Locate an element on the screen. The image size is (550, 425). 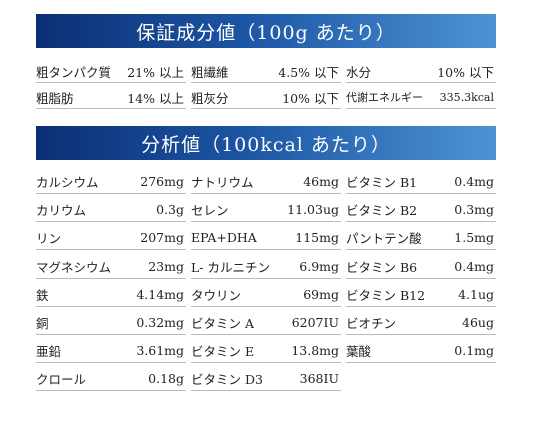
table-row: EPA+DHA 115mg is located at coordinates (266, 238).